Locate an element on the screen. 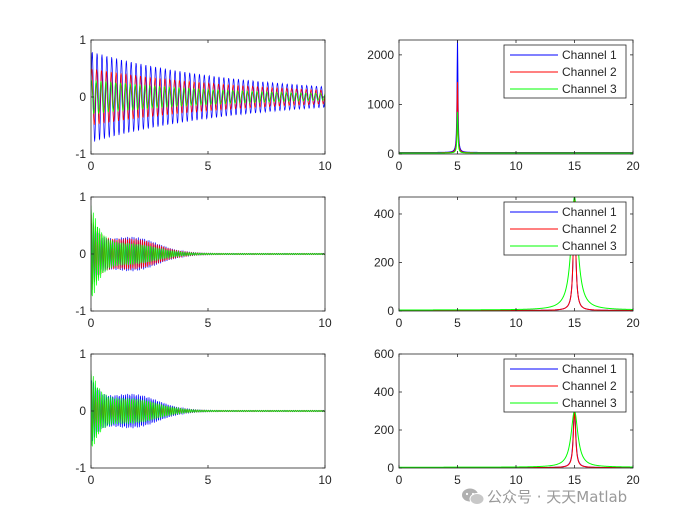 The image size is (700, 525). watermark-text: 公众号 · 天天Matlab is located at coordinates (557, 497).